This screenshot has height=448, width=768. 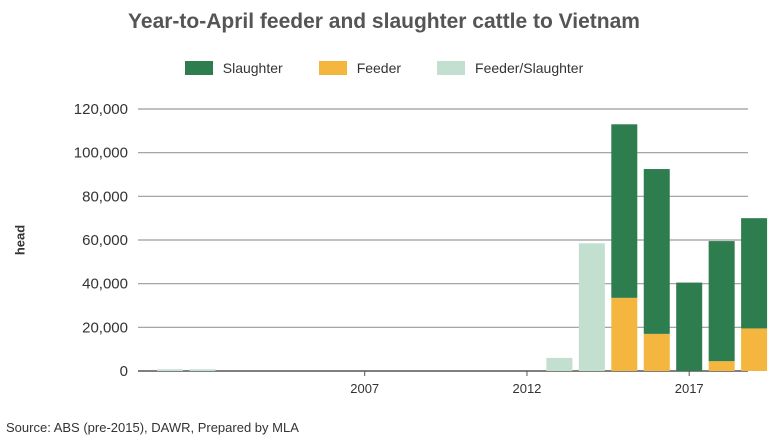 What do you see at coordinates (559, 364) in the screenshot?
I see `bar-feeder-slaughter-2013` at bounding box center [559, 364].